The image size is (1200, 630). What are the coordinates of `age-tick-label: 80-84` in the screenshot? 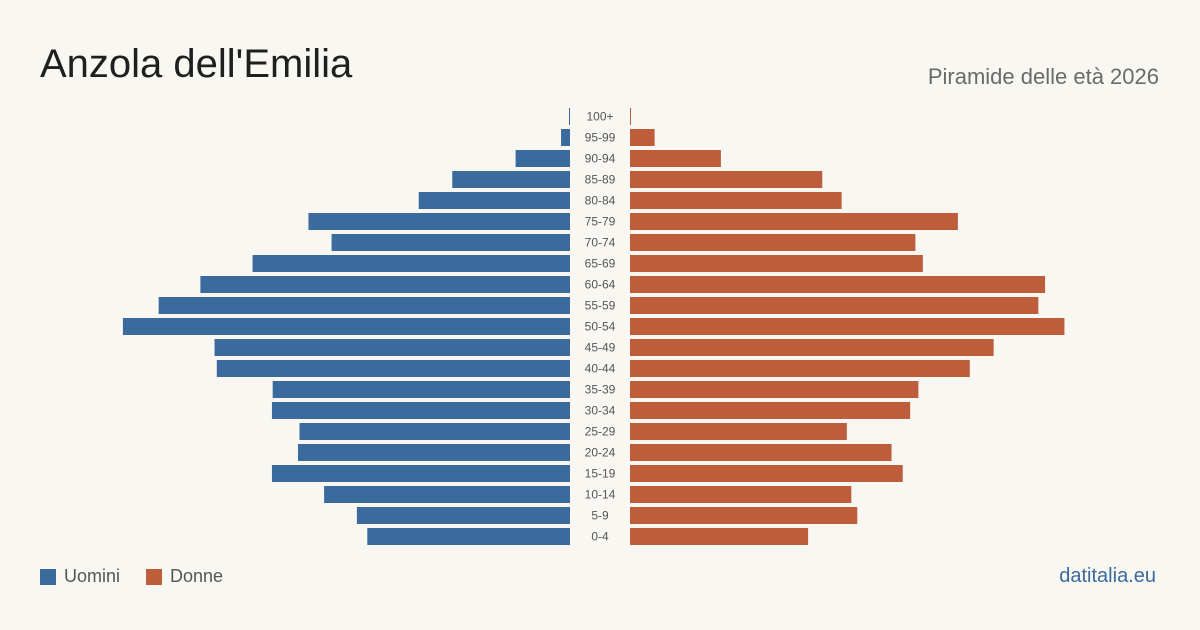 It's located at (600, 201).